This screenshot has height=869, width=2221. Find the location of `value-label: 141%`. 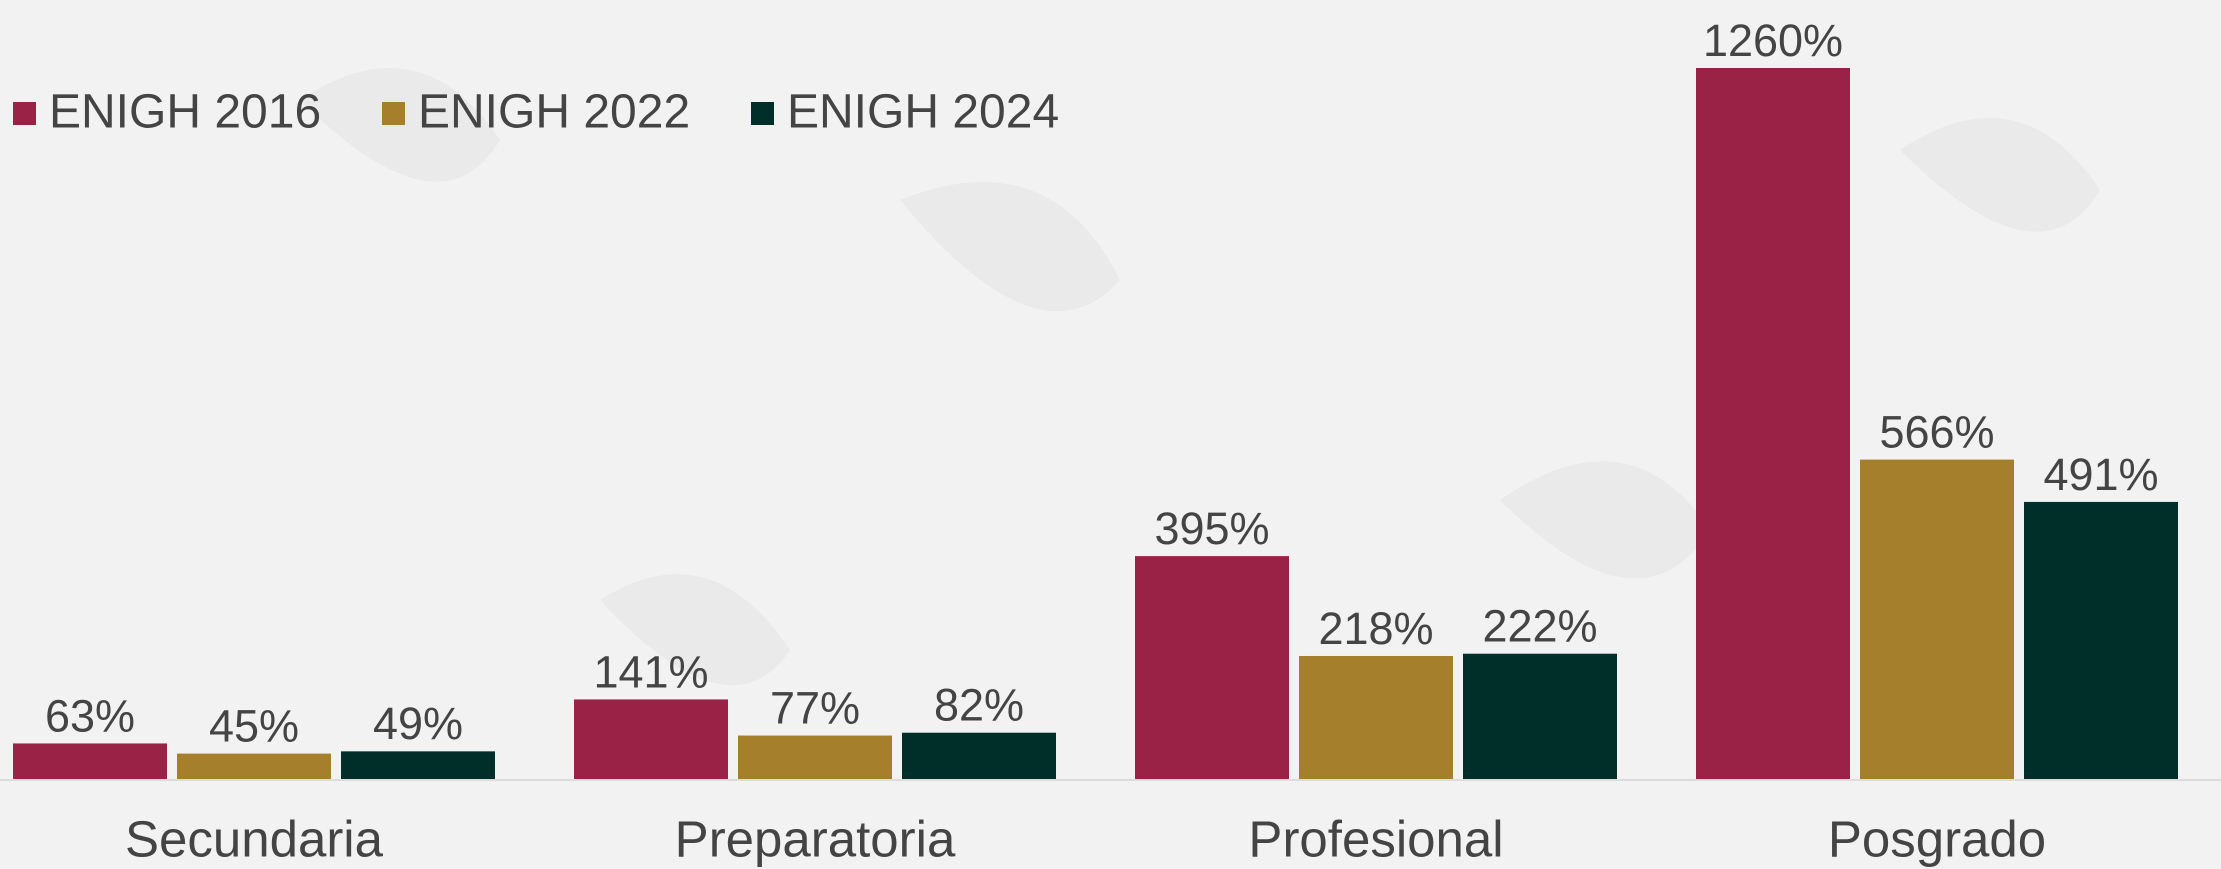

value-label: 141% is located at coordinates (650, 671).